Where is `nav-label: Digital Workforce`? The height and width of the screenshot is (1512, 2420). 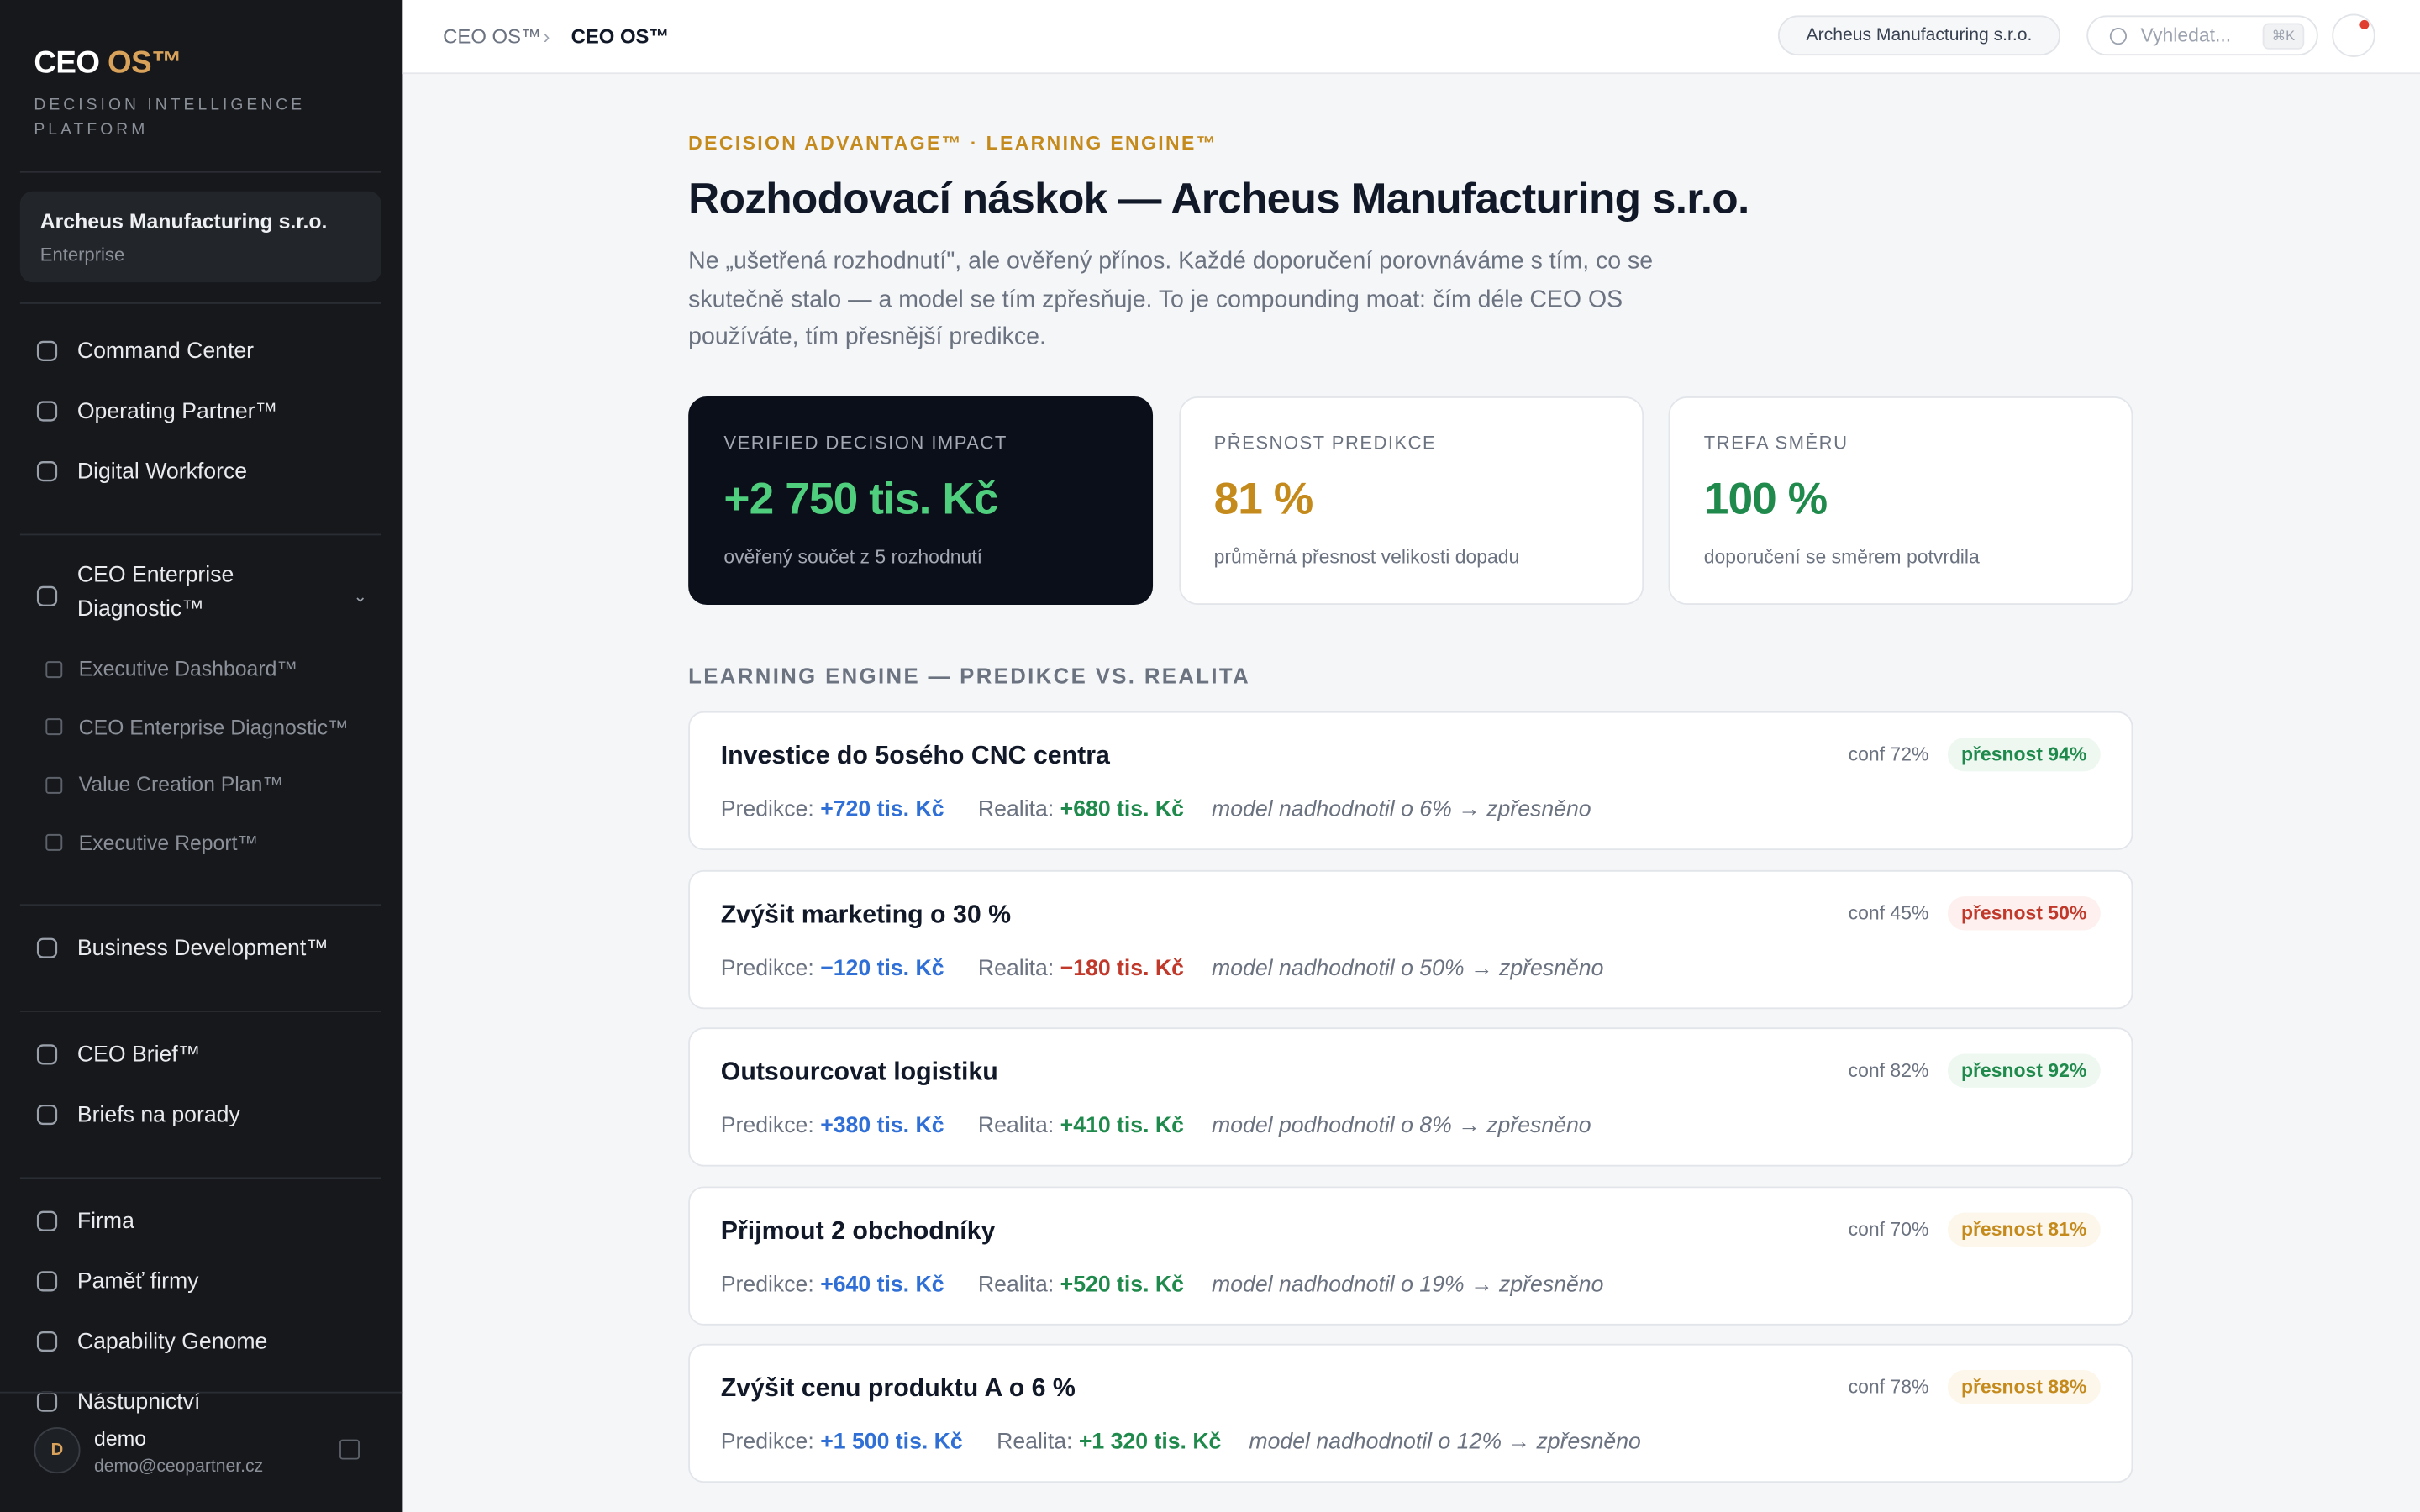
nav-label: Digital Workforce is located at coordinates (162, 471).